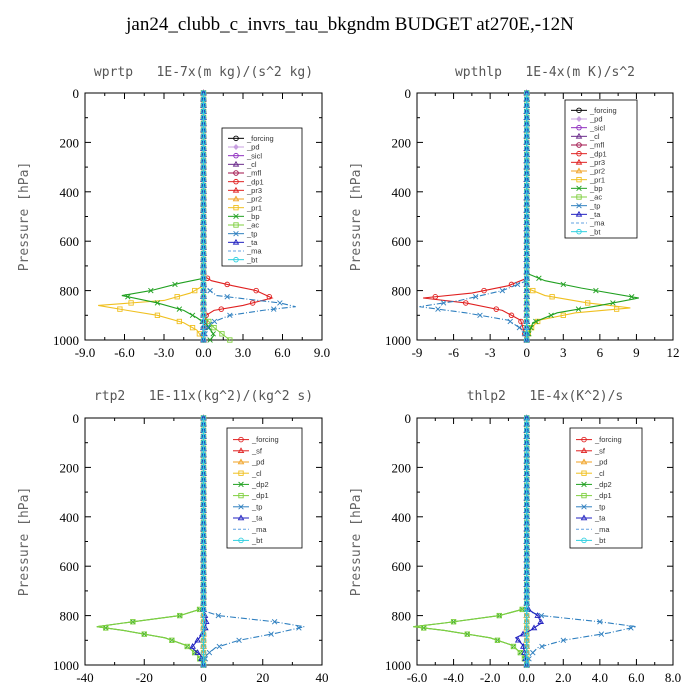  What do you see at coordinates (257, 518) in the screenshot?
I see `legend-label: _ta` at bounding box center [257, 518].